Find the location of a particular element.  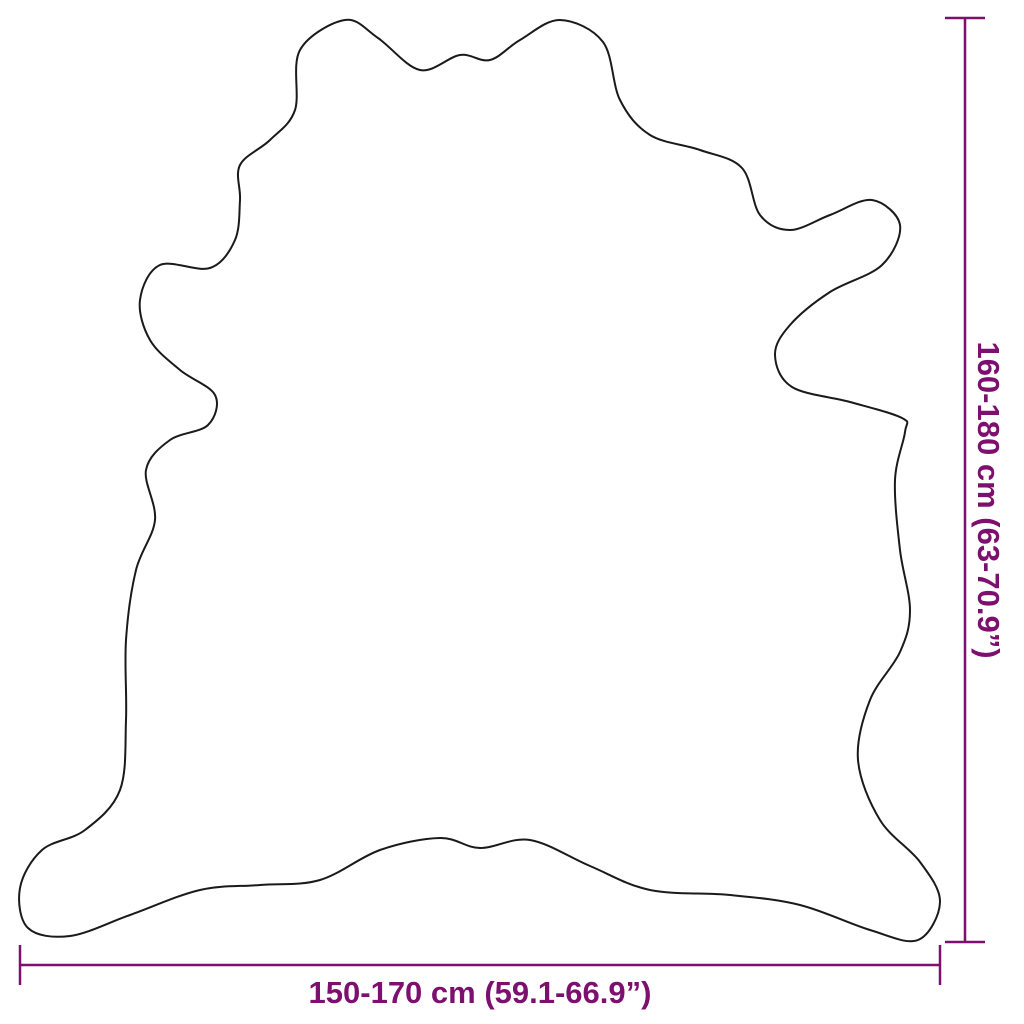

width-label: 150-170 cm (59.1-66.9”) is located at coordinates (480, 992).